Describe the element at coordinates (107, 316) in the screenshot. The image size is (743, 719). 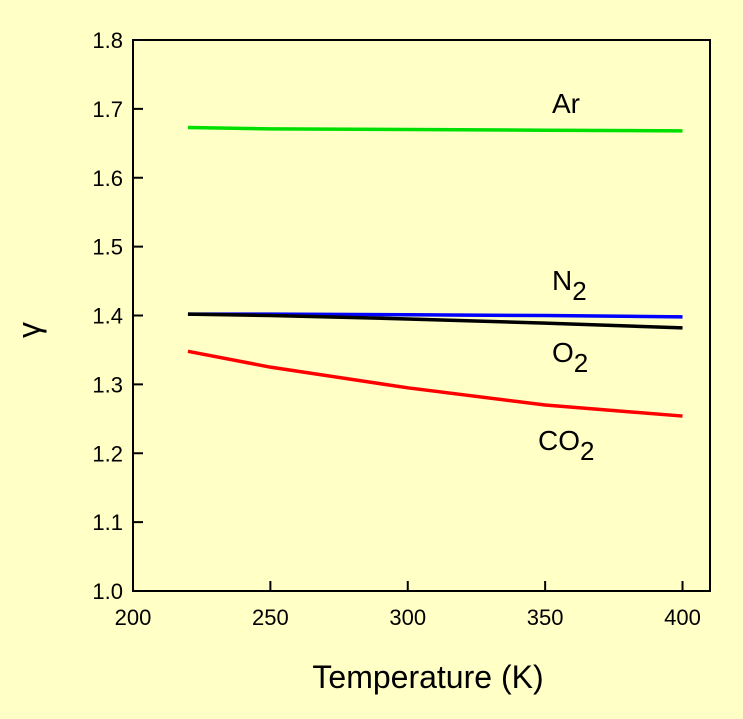
I see `y-tick-label: 1.4` at that location.